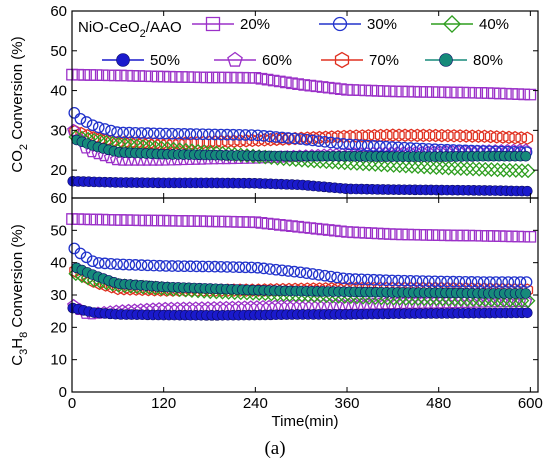 The image size is (550, 467). What do you see at coordinates (58, 360) in the screenshot?
I see `y-tick-label: 10` at bounding box center [58, 360].